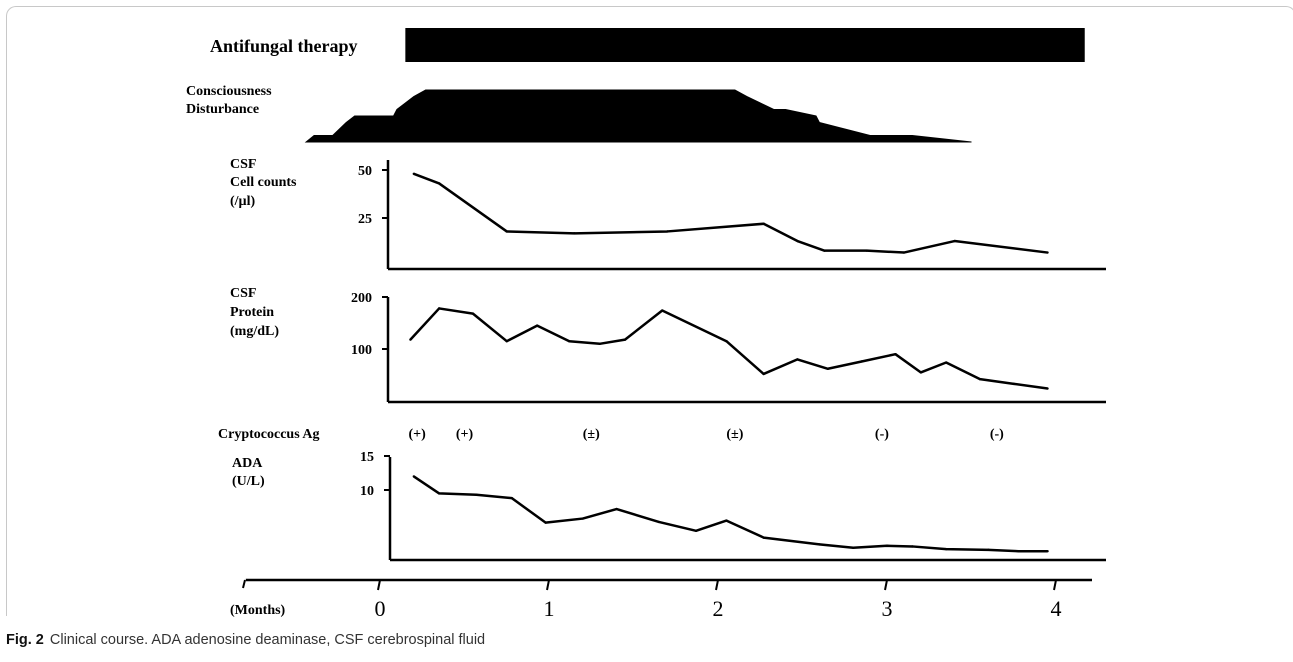 The height and width of the screenshot is (662, 1293). What do you see at coordinates (248, 481) in the screenshot?
I see `ada-label-line2: (U/L)` at bounding box center [248, 481].